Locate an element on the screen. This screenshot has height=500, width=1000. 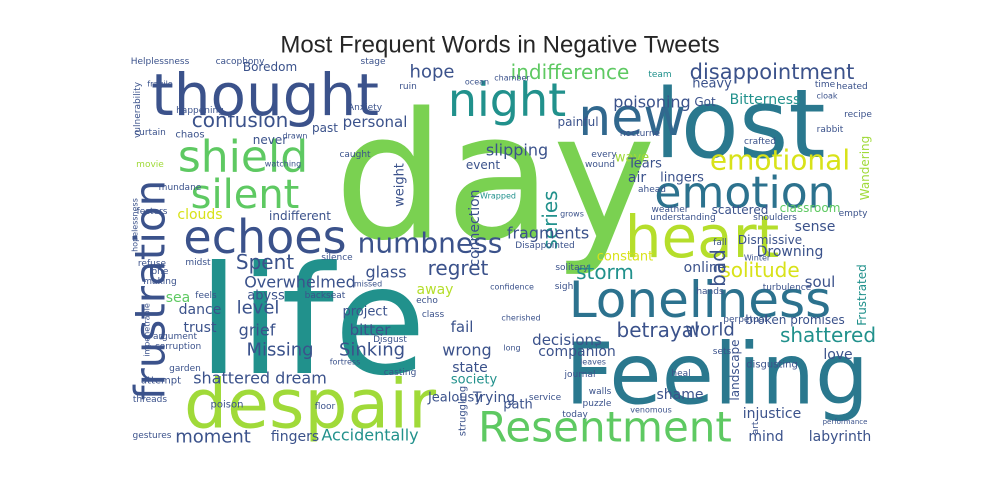
word: ocean is located at coordinates (477, 82).